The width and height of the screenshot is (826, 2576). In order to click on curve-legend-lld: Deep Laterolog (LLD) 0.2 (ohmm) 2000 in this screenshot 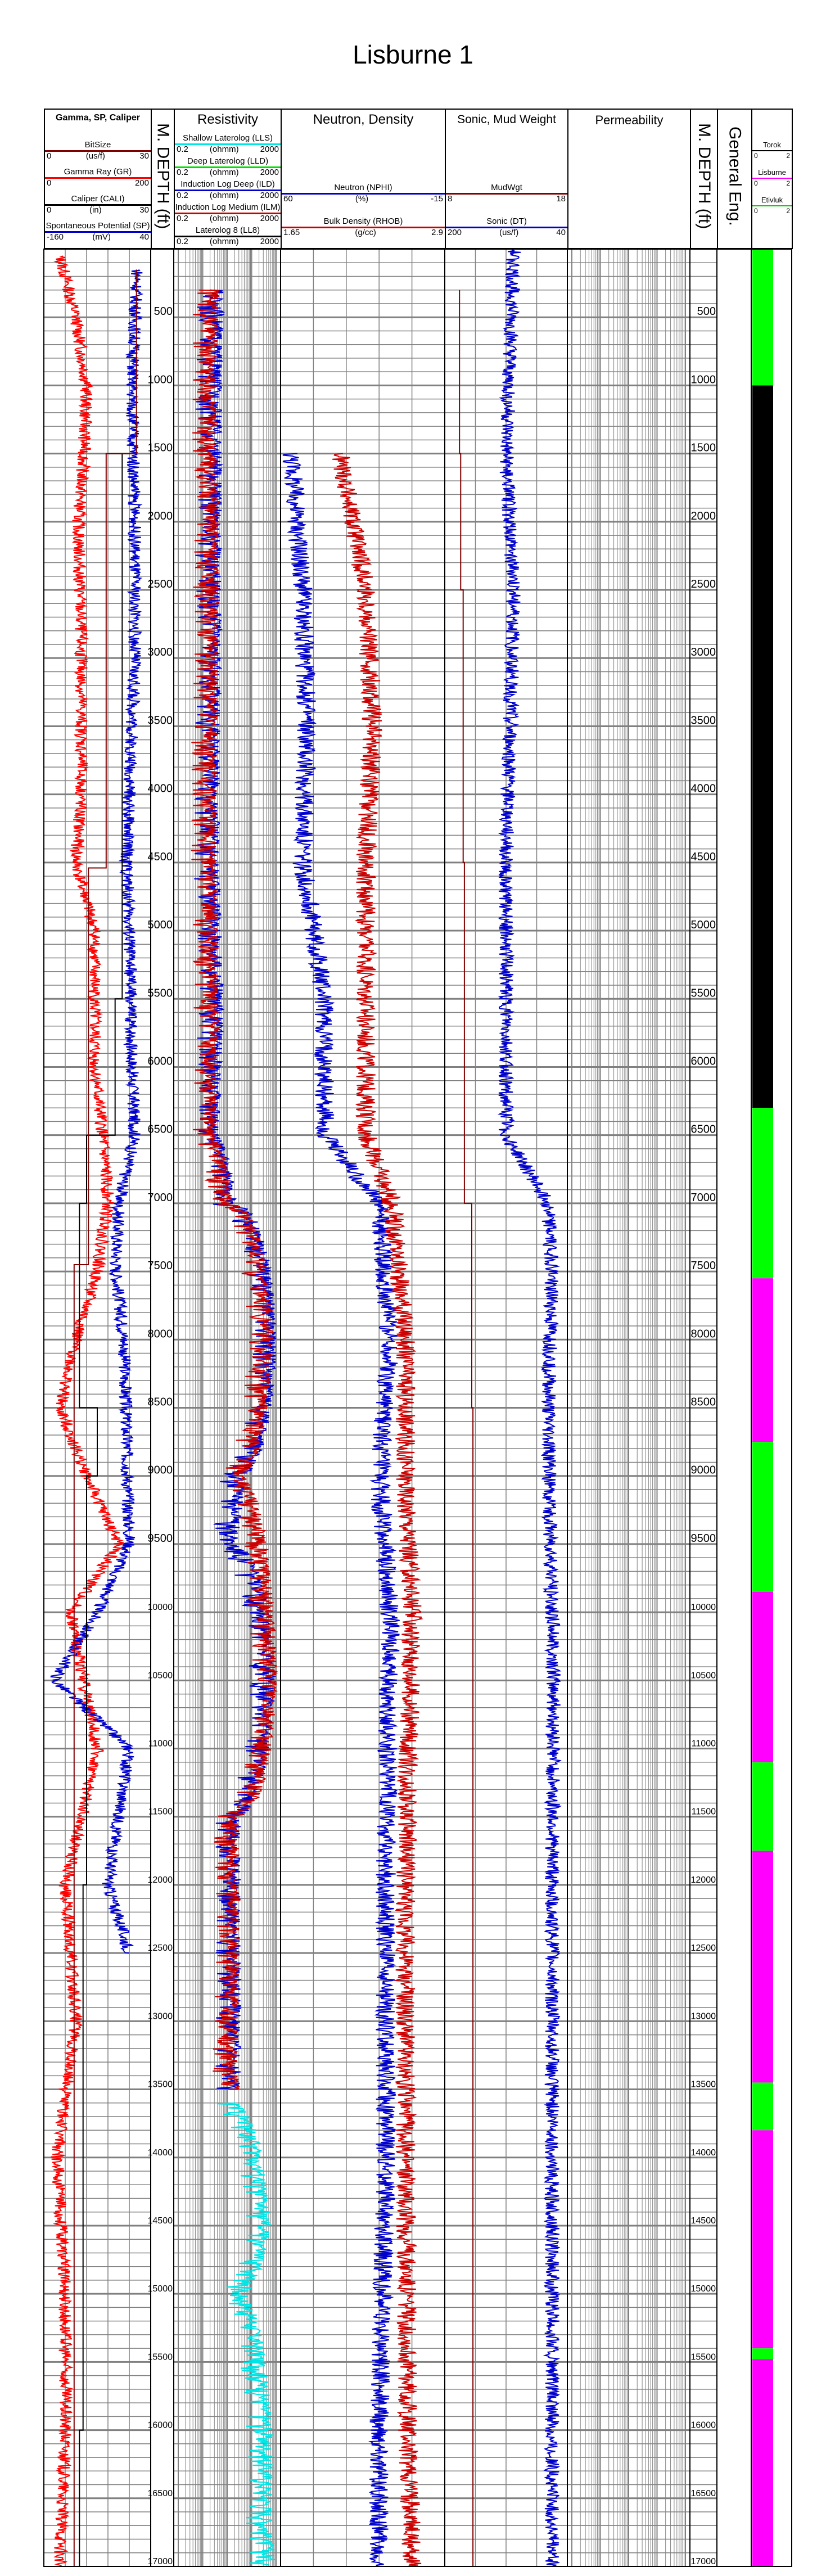, I will do `click(228, 167)`.